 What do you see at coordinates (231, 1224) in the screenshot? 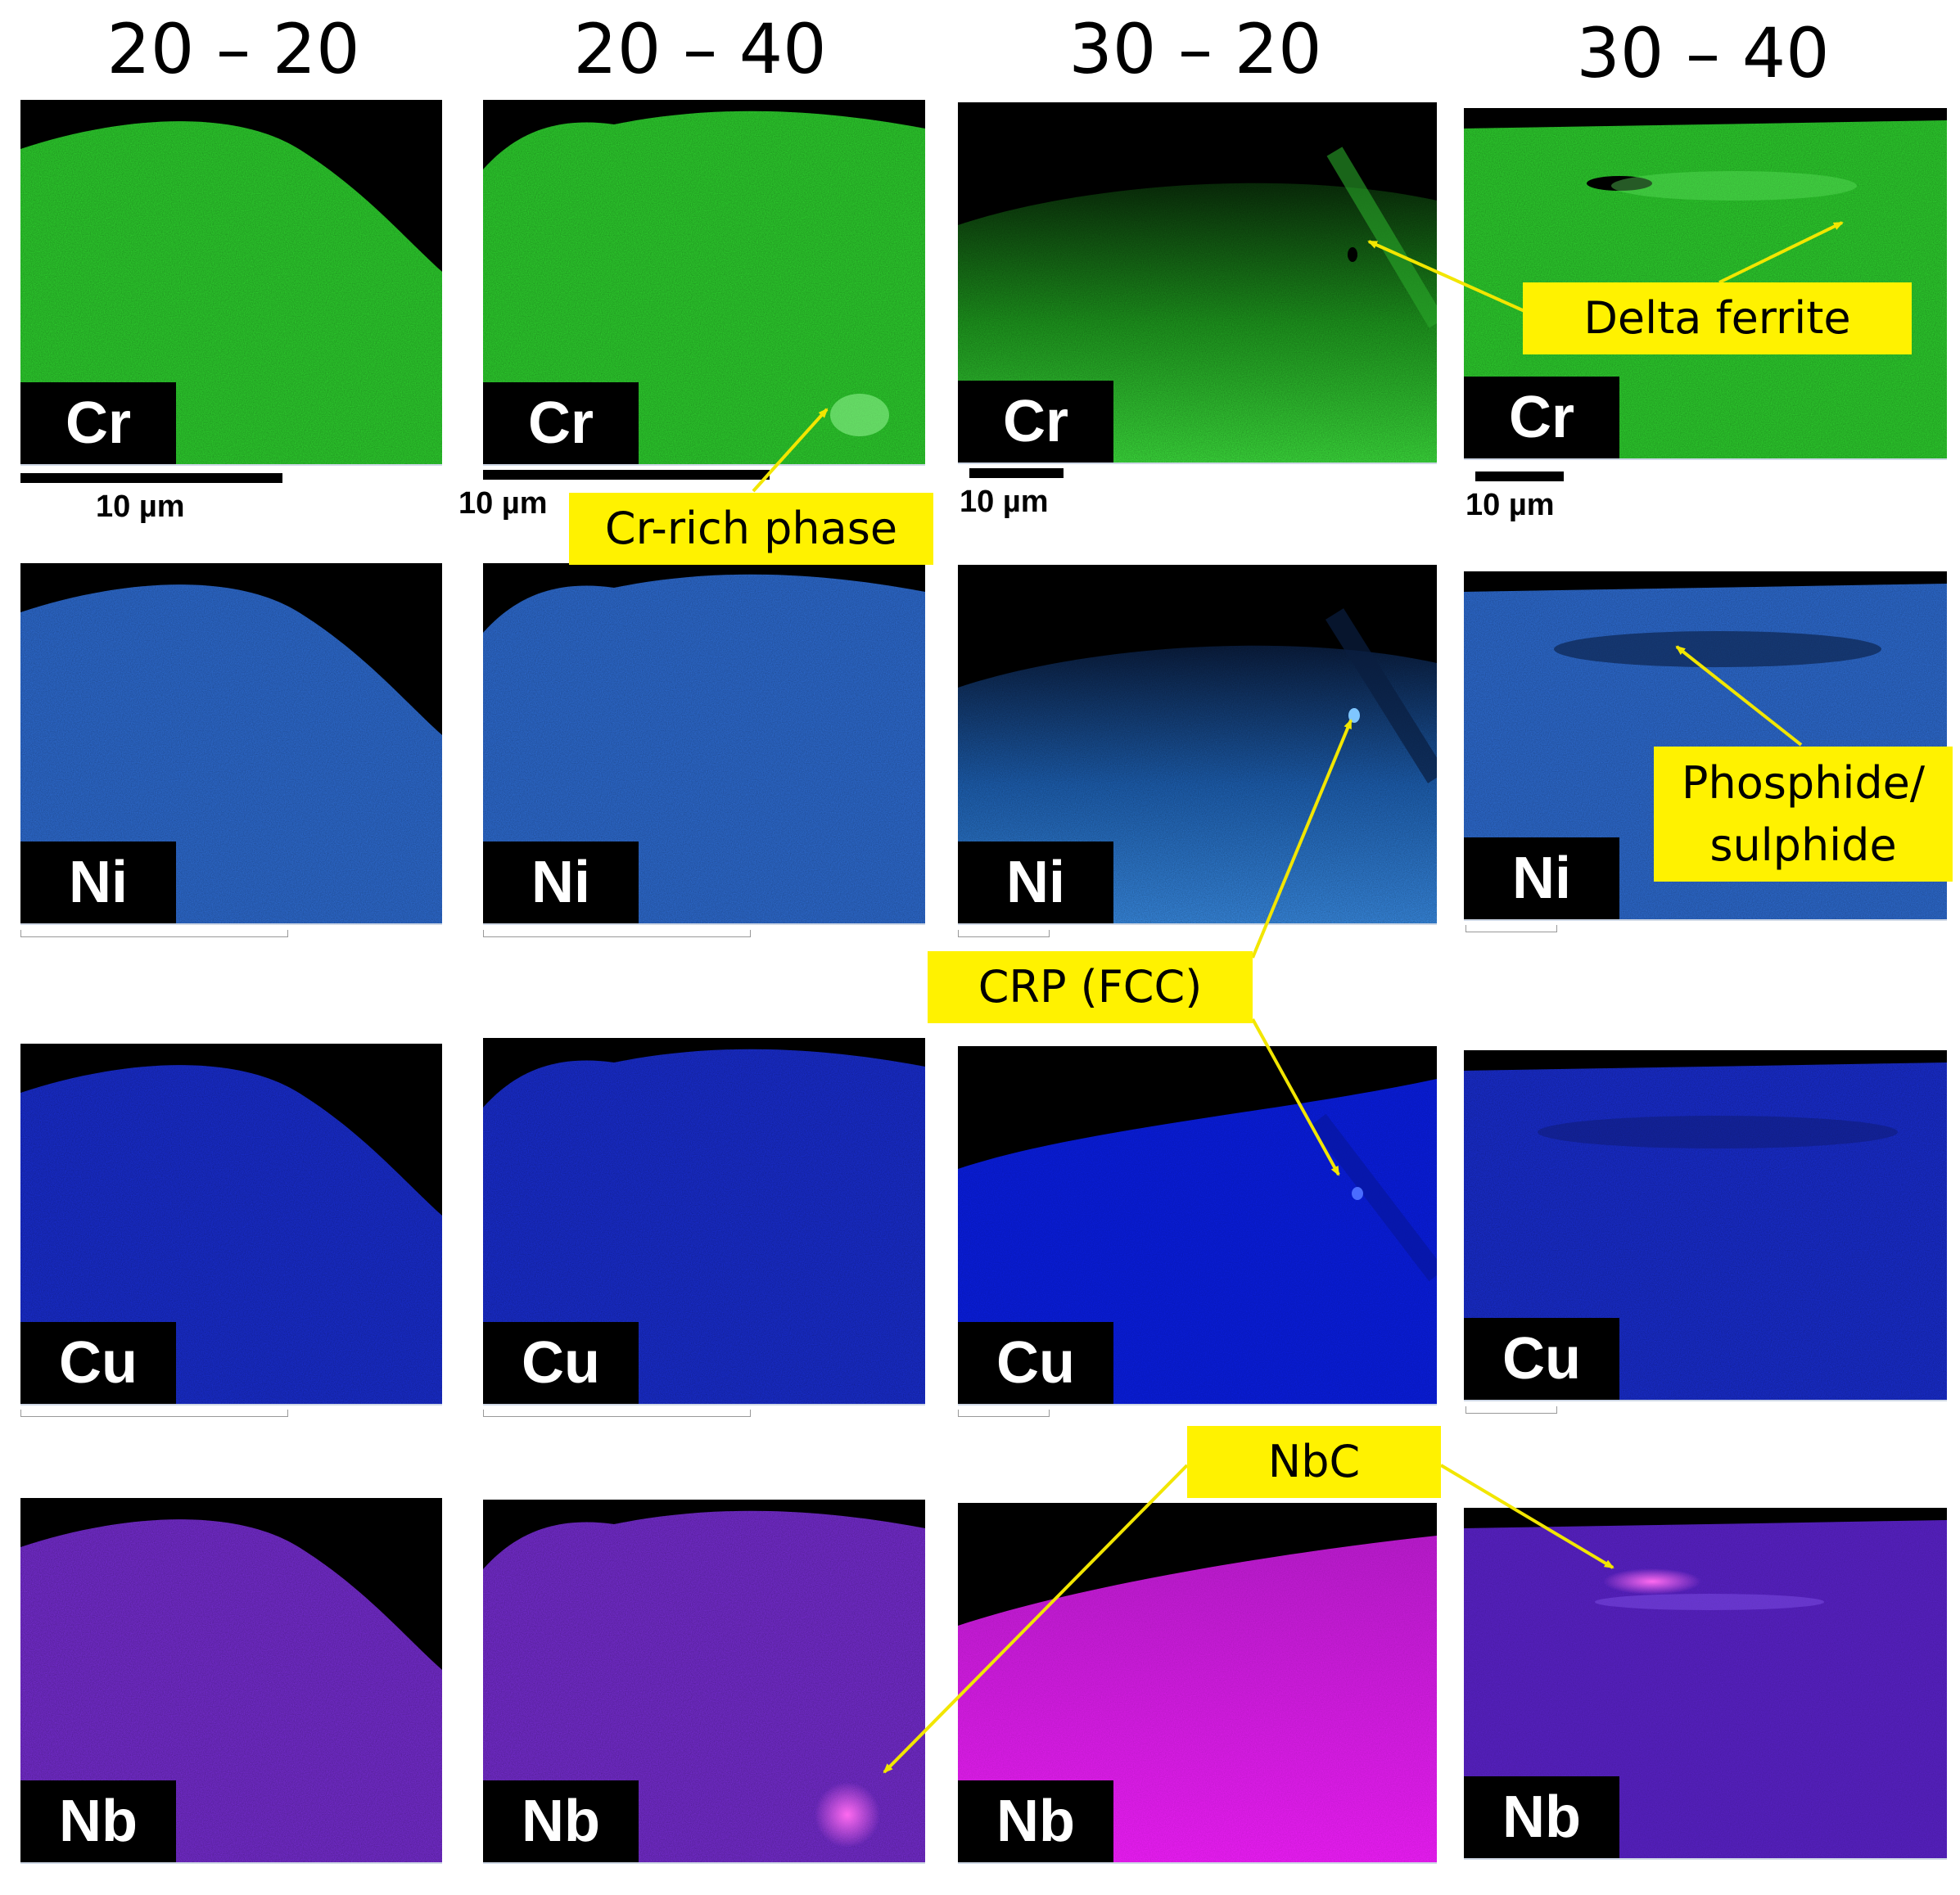
I see `map-cu-20-20: Cu` at bounding box center [231, 1224].